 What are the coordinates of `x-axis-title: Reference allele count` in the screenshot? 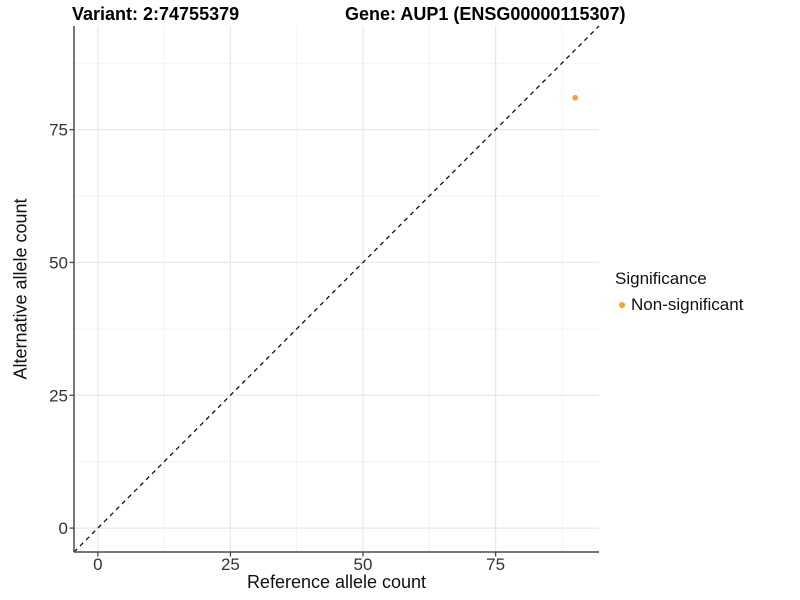 It's located at (336, 582).